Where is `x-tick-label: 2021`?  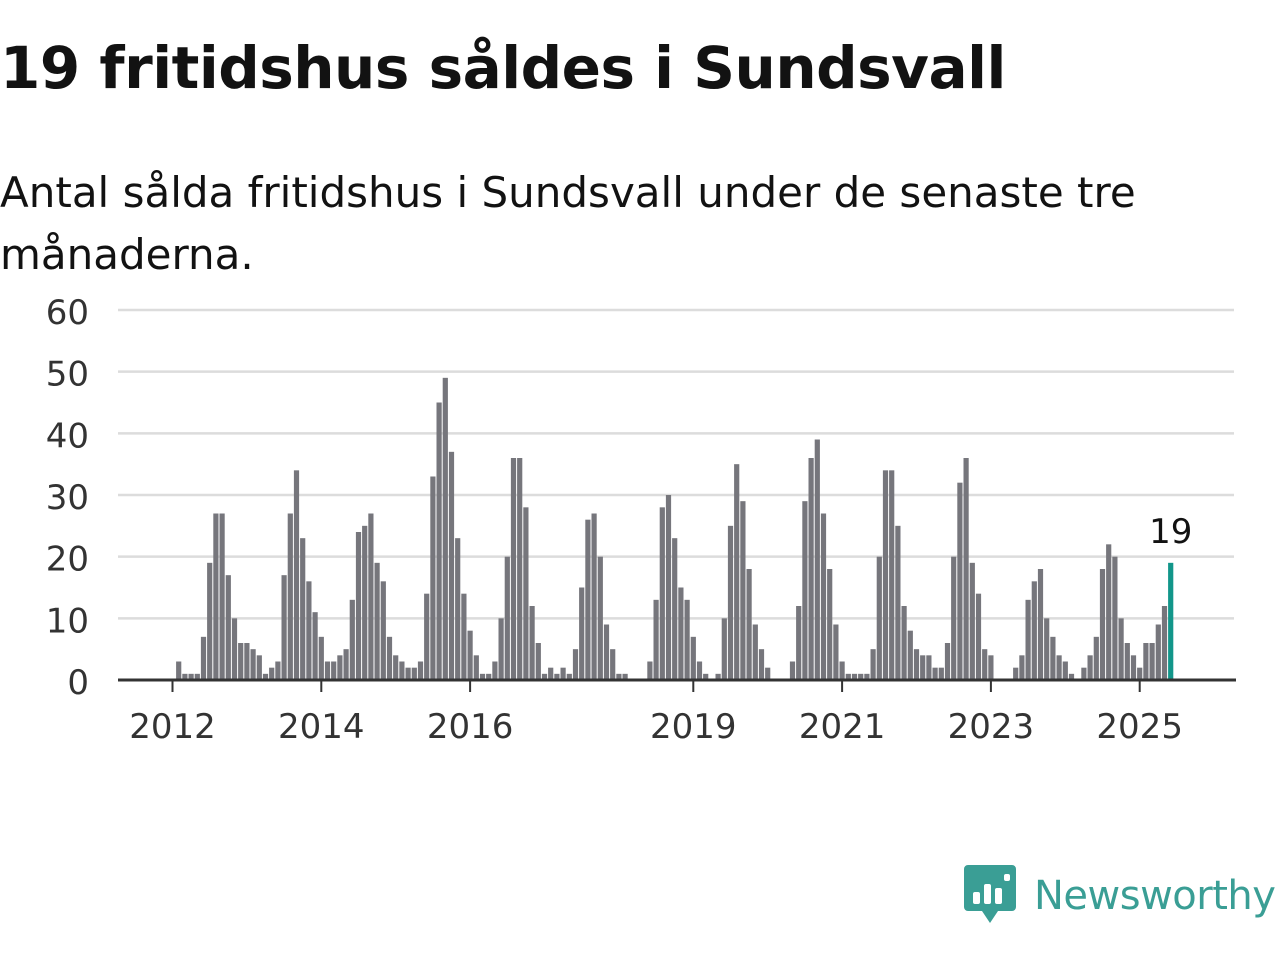
x-tick-label: 2021 is located at coordinates (842, 727).